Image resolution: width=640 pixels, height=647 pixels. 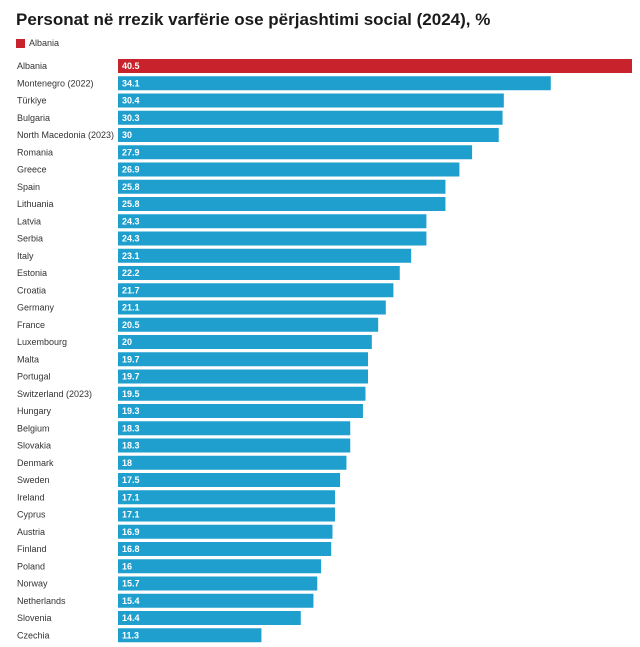 What do you see at coordinates (240, 411) in the screenshot?
I see `bar-hungary` at bounding box center [240, 411].